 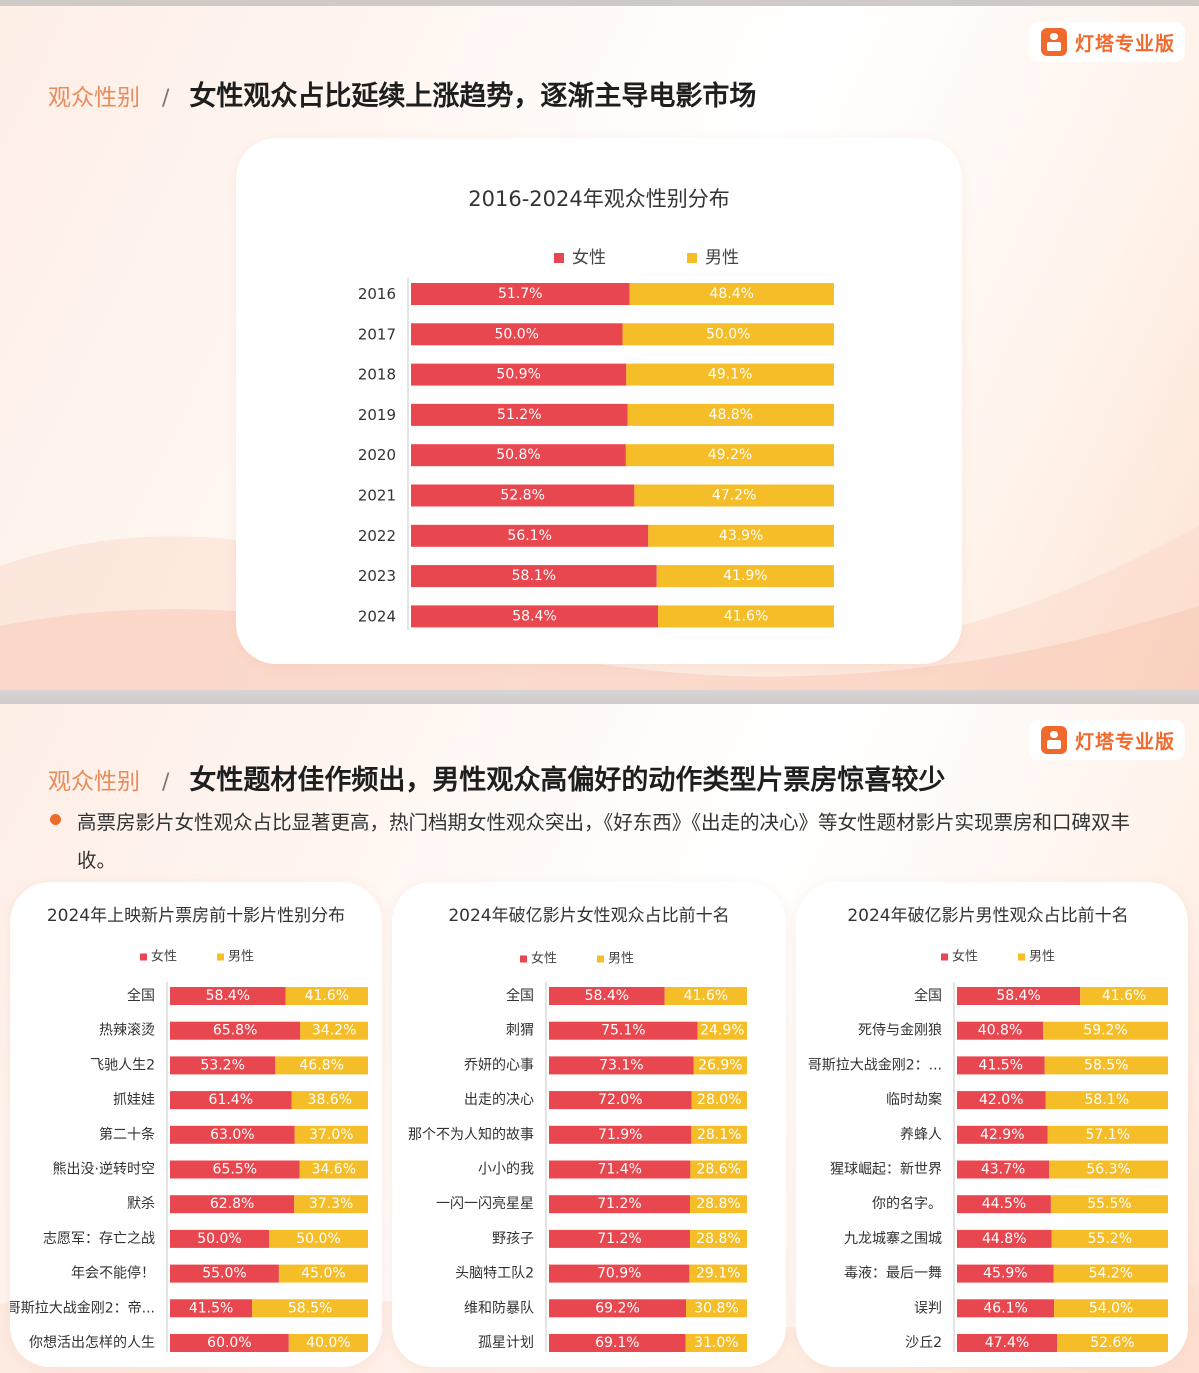 I want to click on category-label: 2020, so click(x=377, y=455).